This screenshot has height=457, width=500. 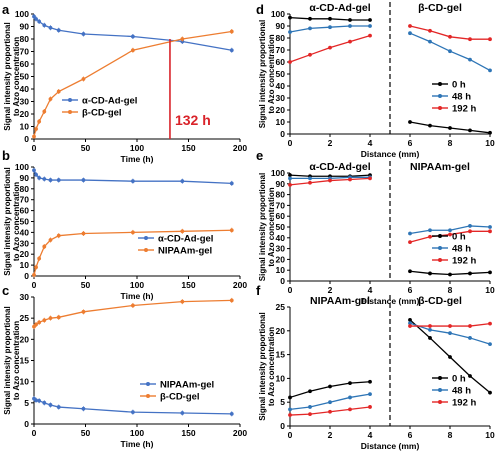 What do you see at coordinates (137, 433) in the screenshot?
I see `x-tick-label: 100` at bounding box center [137, 433].